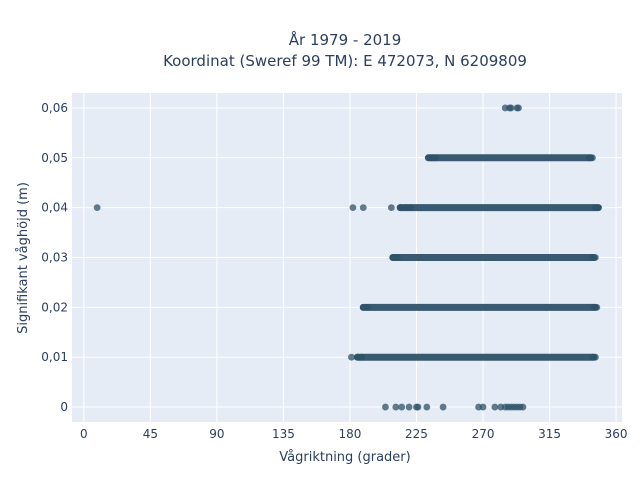 The width and height of the screenshot is (640, 484). I want to click on y-tick-label: 0,02, so click(54, 307).